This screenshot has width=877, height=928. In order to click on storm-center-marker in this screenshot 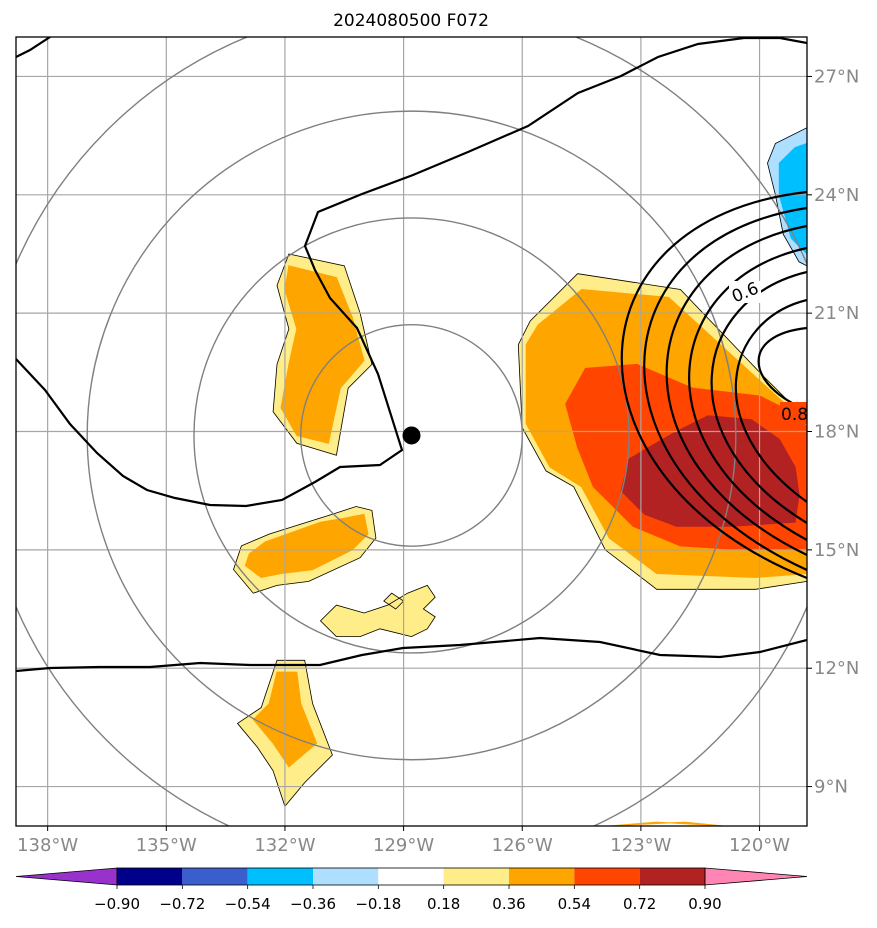, I will do `click(411, 435)`.